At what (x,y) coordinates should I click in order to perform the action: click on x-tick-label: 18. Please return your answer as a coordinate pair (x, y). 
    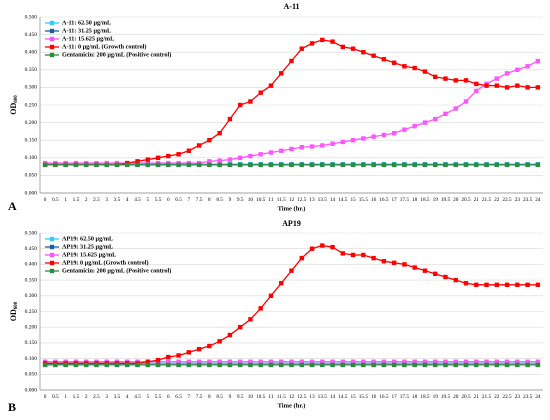
    Looking at the image, I should click on (415, 200).